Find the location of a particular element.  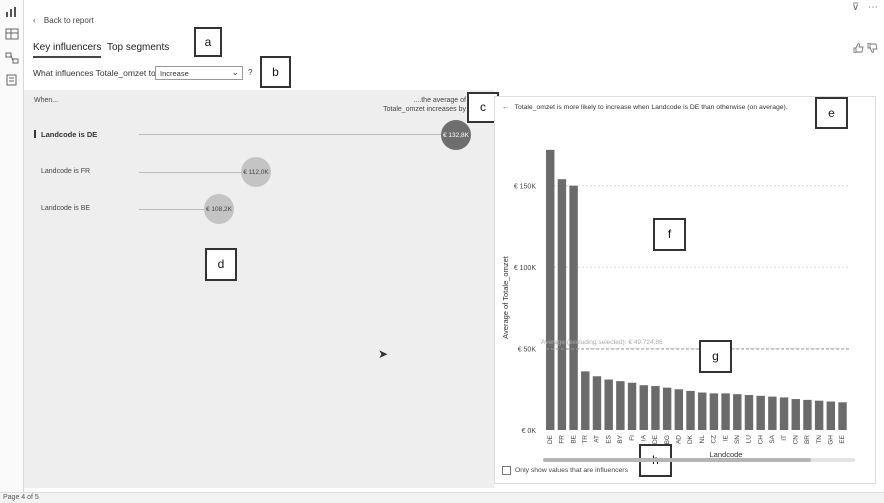

influencers-only-checkbox is located at coordinates (506, 470).